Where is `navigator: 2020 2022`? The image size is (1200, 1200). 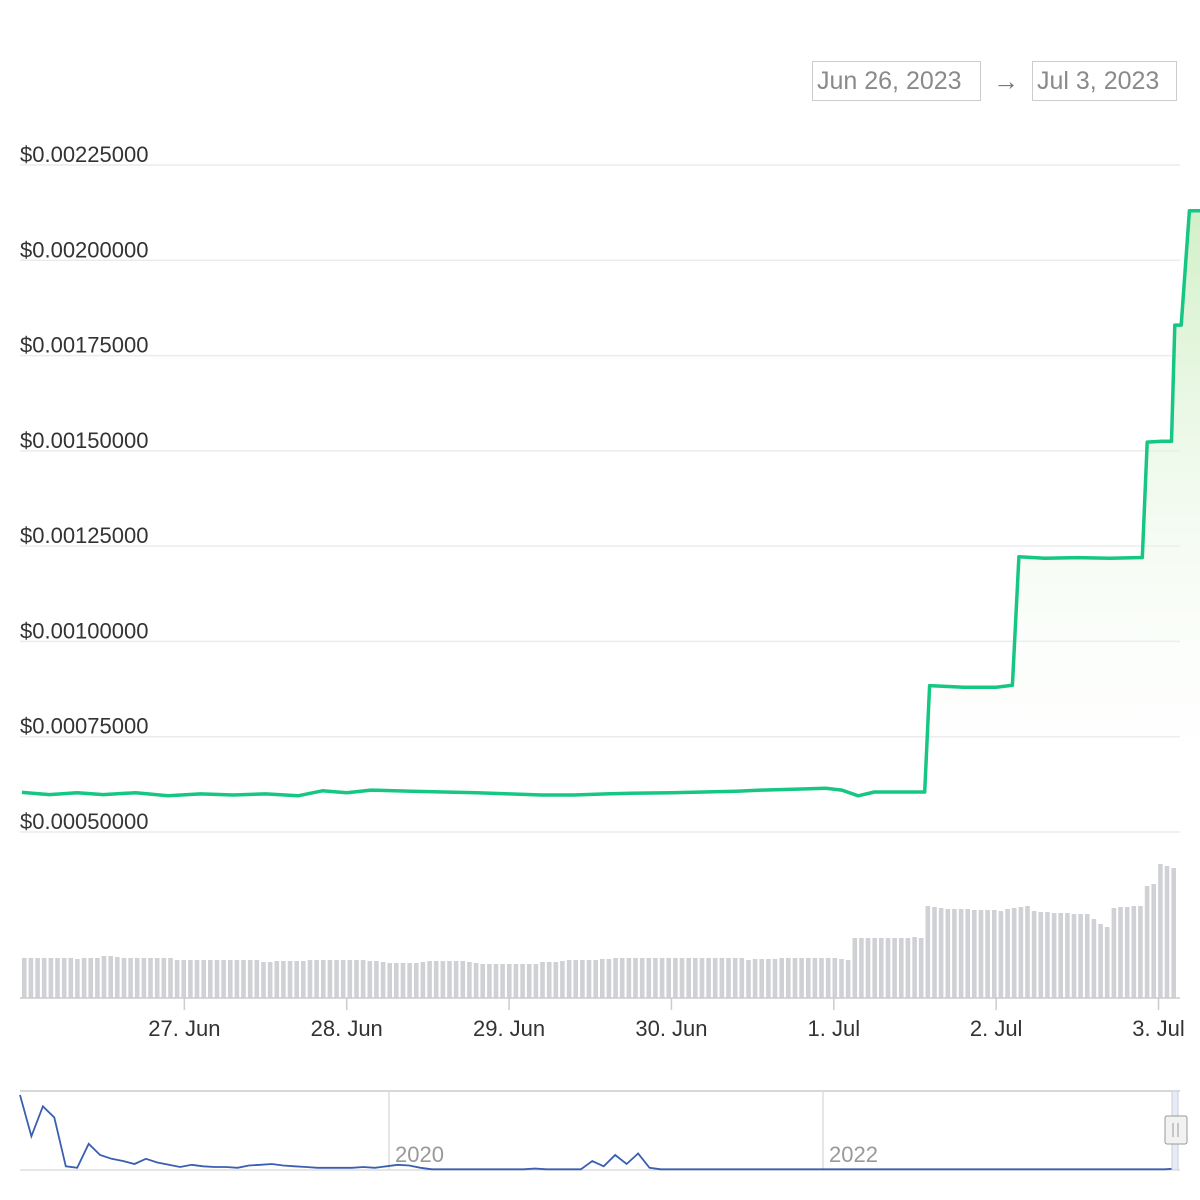
navigator: 2020 2022 is located at coordinates (603, 1130).